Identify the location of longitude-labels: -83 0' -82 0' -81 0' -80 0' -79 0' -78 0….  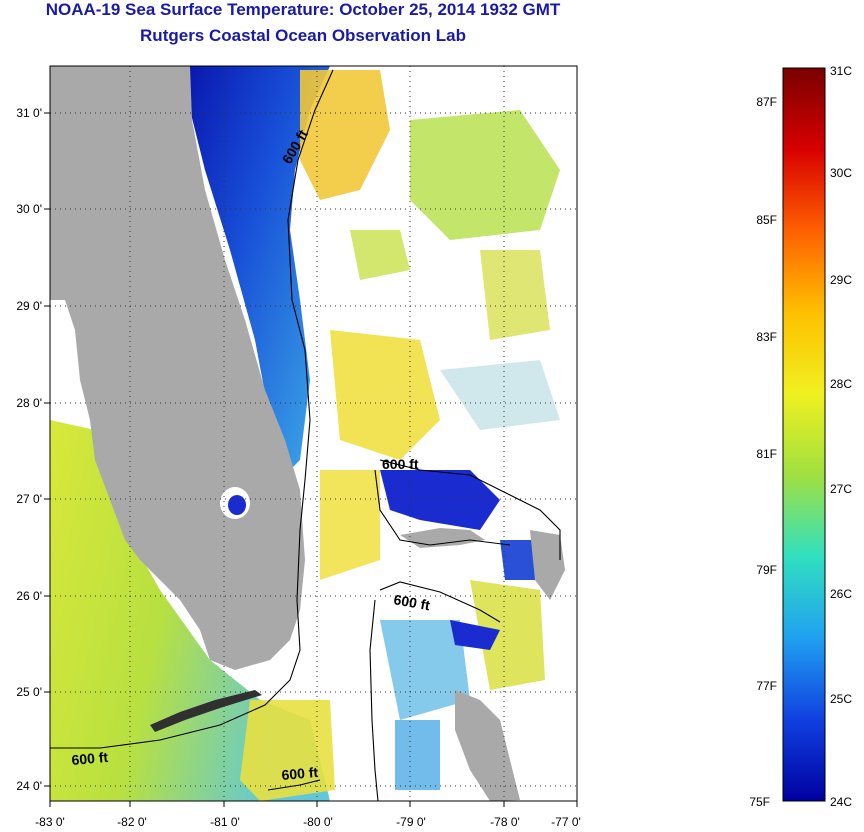
(308, 822).